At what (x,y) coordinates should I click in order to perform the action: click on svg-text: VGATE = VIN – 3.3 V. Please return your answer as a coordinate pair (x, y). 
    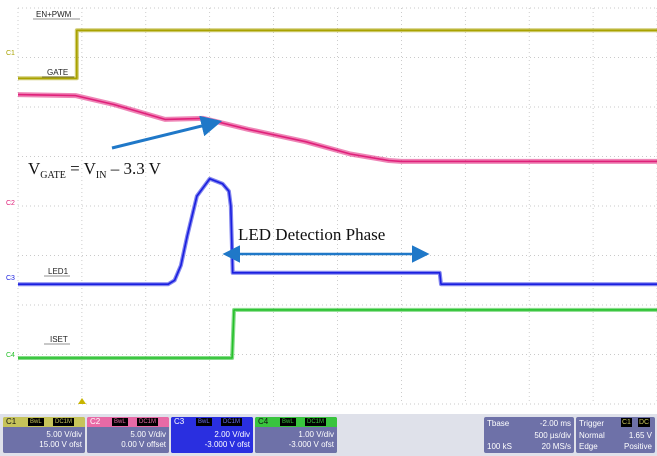
    Looking at the image, I should click on (95, 170).